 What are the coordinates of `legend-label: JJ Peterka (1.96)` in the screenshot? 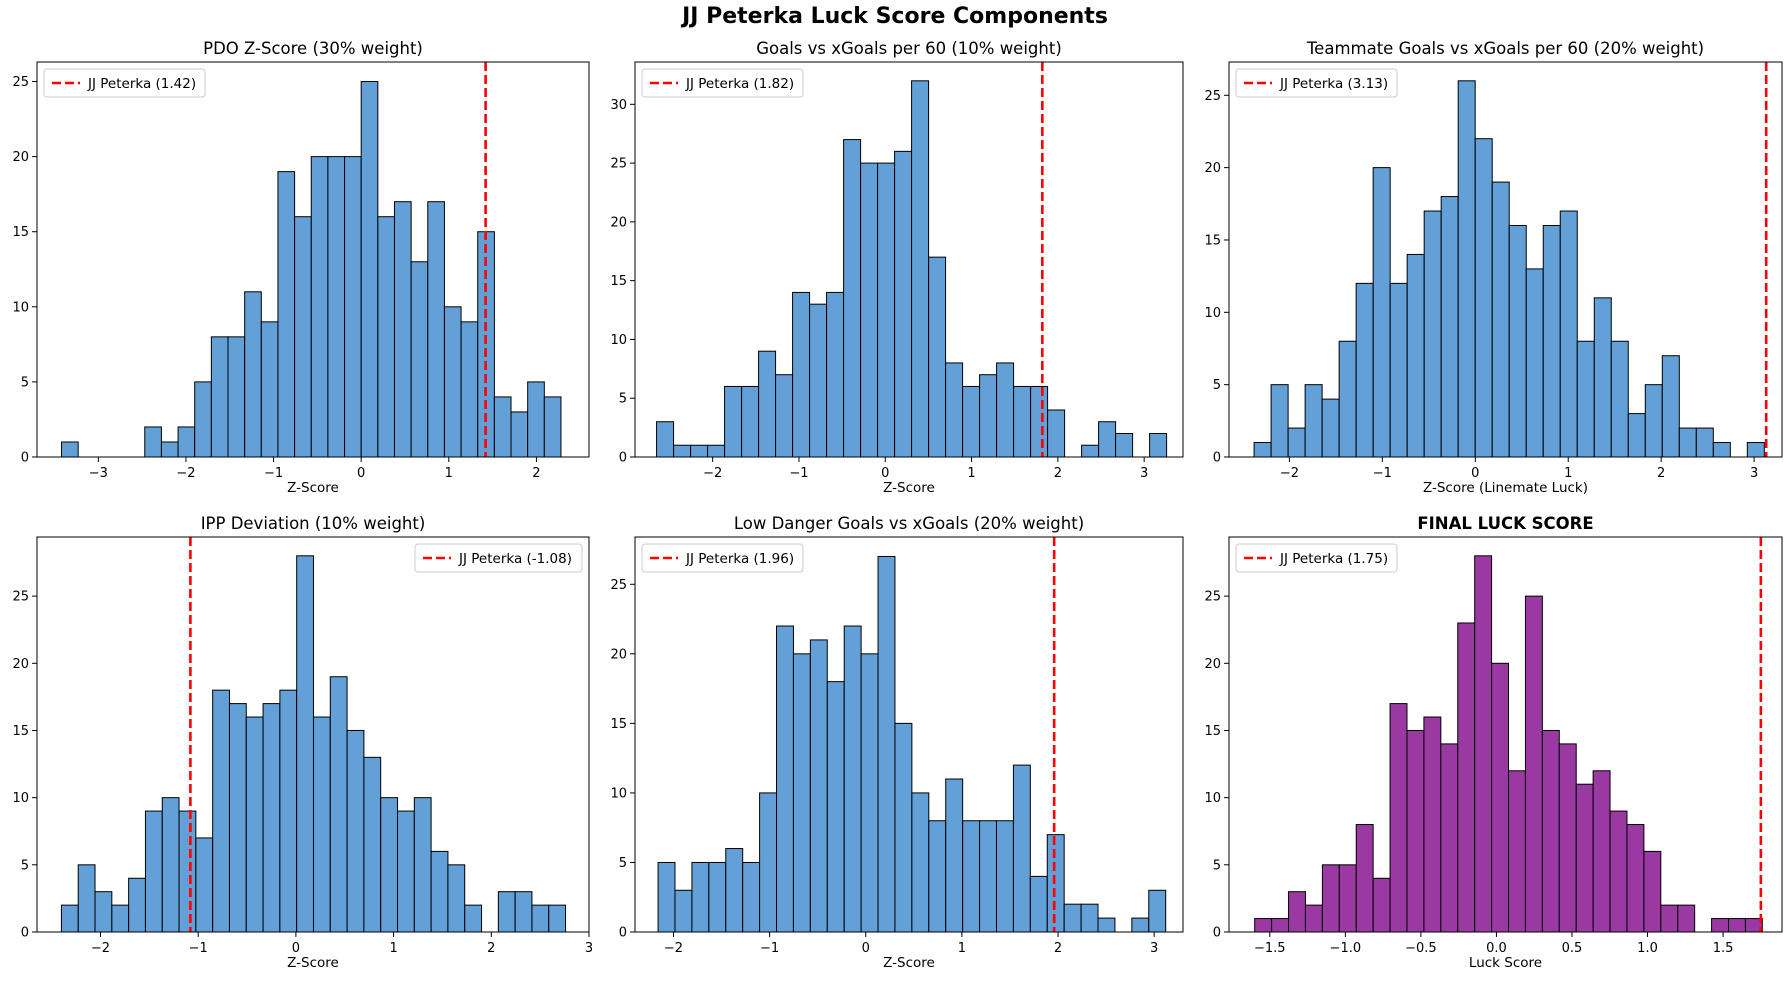 It's located at (739, 559).